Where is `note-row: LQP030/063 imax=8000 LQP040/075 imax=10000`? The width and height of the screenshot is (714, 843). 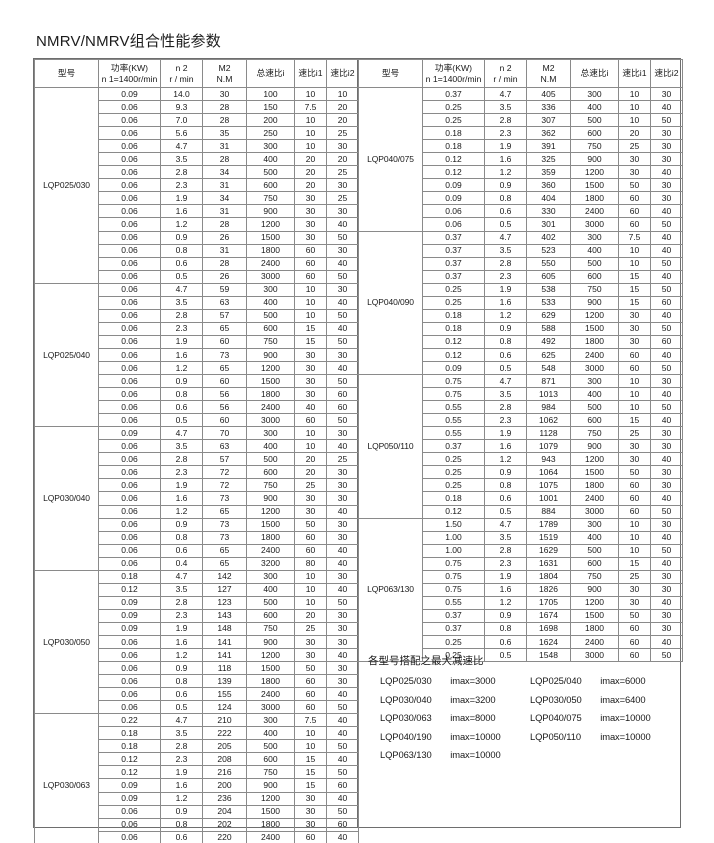 note-row: LQP030/063 imax=8000 LQP040/075 imax=10000 is located at coordinates (523, 717).